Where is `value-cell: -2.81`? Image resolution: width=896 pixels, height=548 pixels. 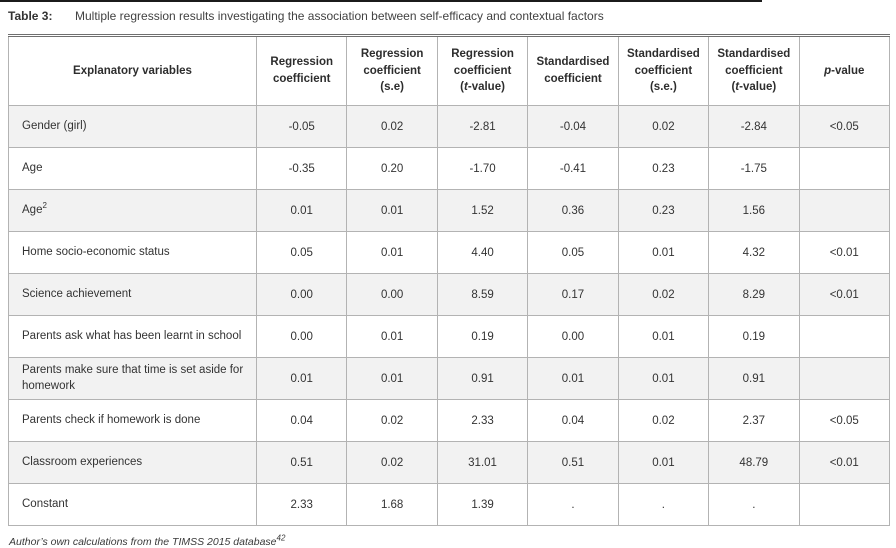 value-cell: -2.81 is located at coordinates (482, 126).